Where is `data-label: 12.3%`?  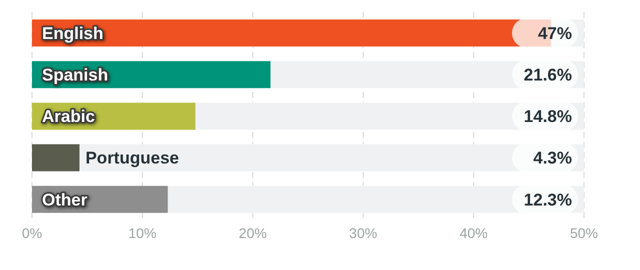 data-label: 12.3% is located at coordinates (548, 200).